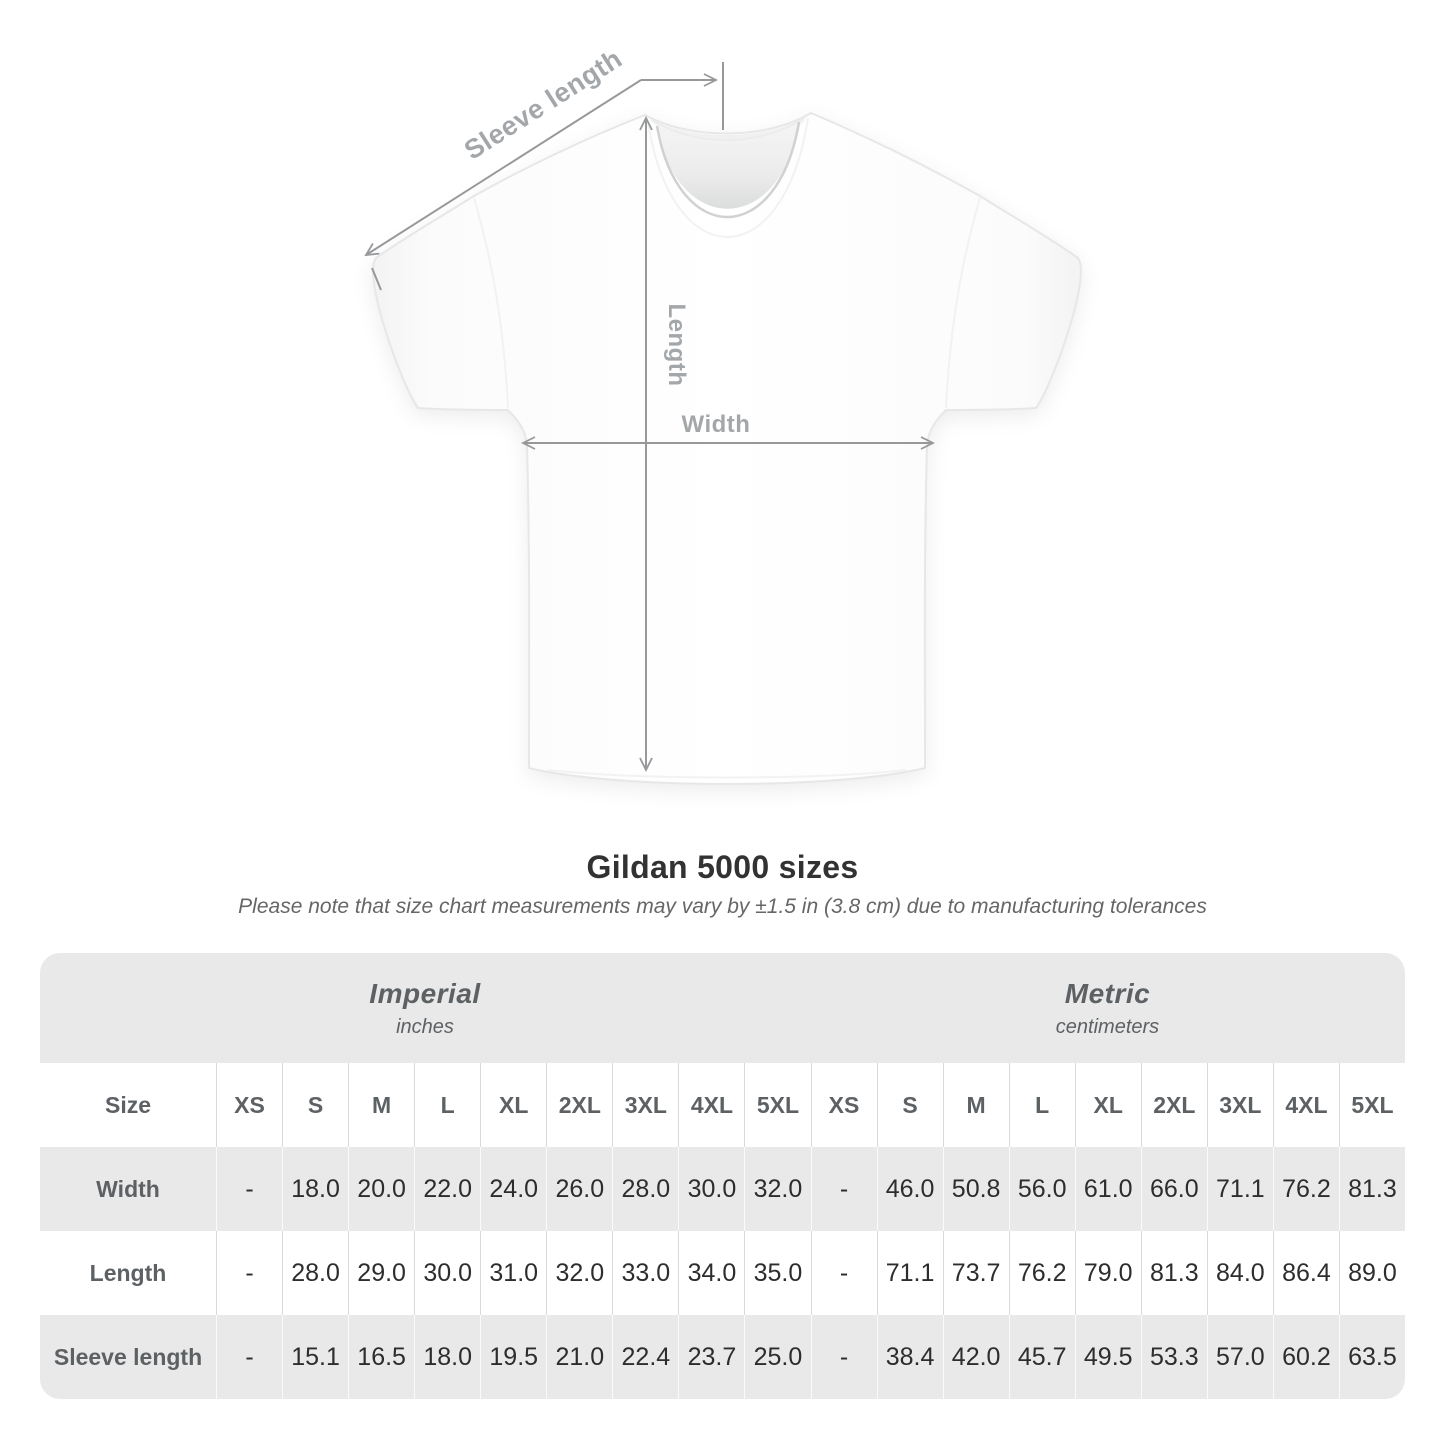  What do you see at coordinates (1173, 1189) in the screenshot?
I see `value-cell: 66.0` at bounding box center [1173, 1189].